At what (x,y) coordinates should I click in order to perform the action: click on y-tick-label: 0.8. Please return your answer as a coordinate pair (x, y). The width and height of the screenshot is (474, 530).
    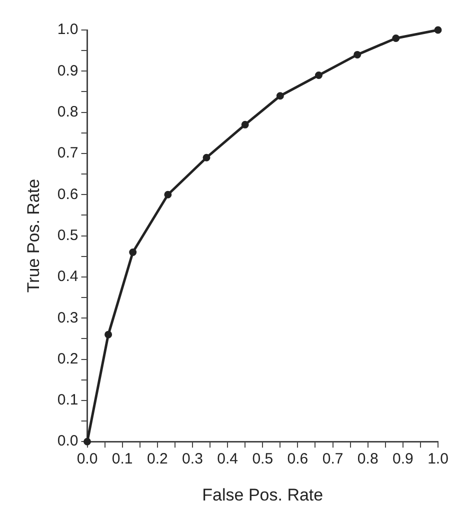
    Looking at the image, I should click on (67, 111).